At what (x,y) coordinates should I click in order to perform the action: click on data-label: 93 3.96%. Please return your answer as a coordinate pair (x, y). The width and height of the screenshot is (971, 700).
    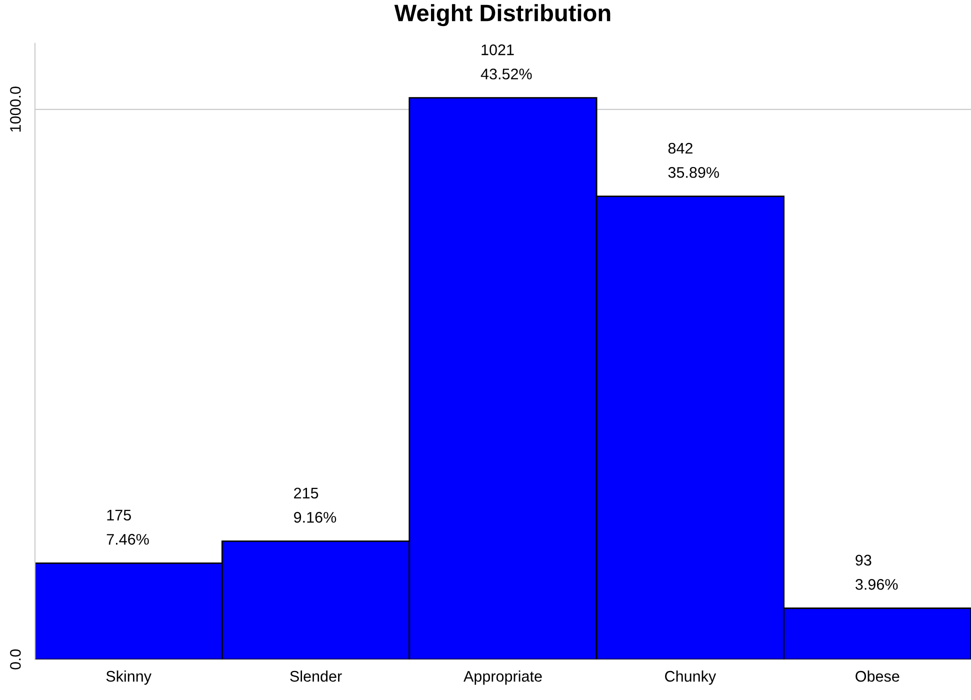
    Looking at the image, I should click on (877, 572).